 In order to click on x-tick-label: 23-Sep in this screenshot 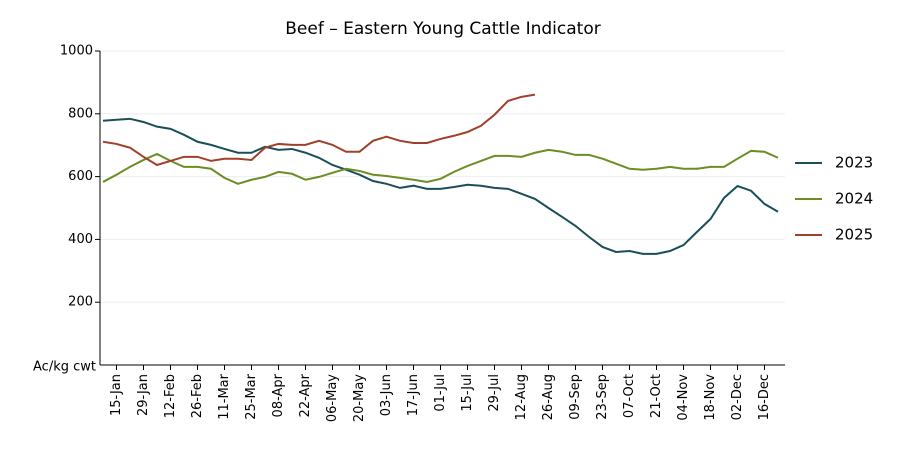, I will do `click(602, 397)`.